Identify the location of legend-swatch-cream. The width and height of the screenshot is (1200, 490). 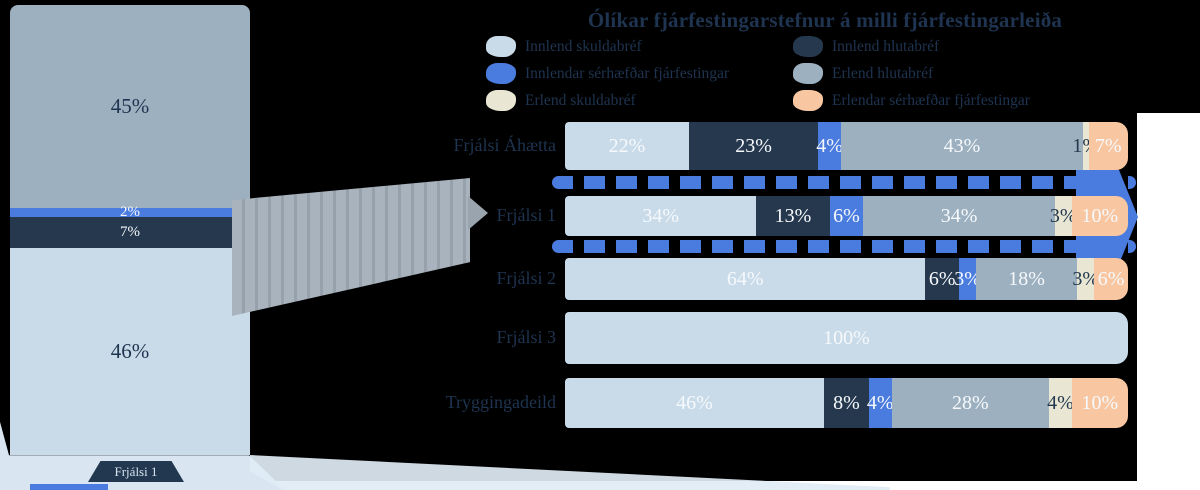
(501, 100).